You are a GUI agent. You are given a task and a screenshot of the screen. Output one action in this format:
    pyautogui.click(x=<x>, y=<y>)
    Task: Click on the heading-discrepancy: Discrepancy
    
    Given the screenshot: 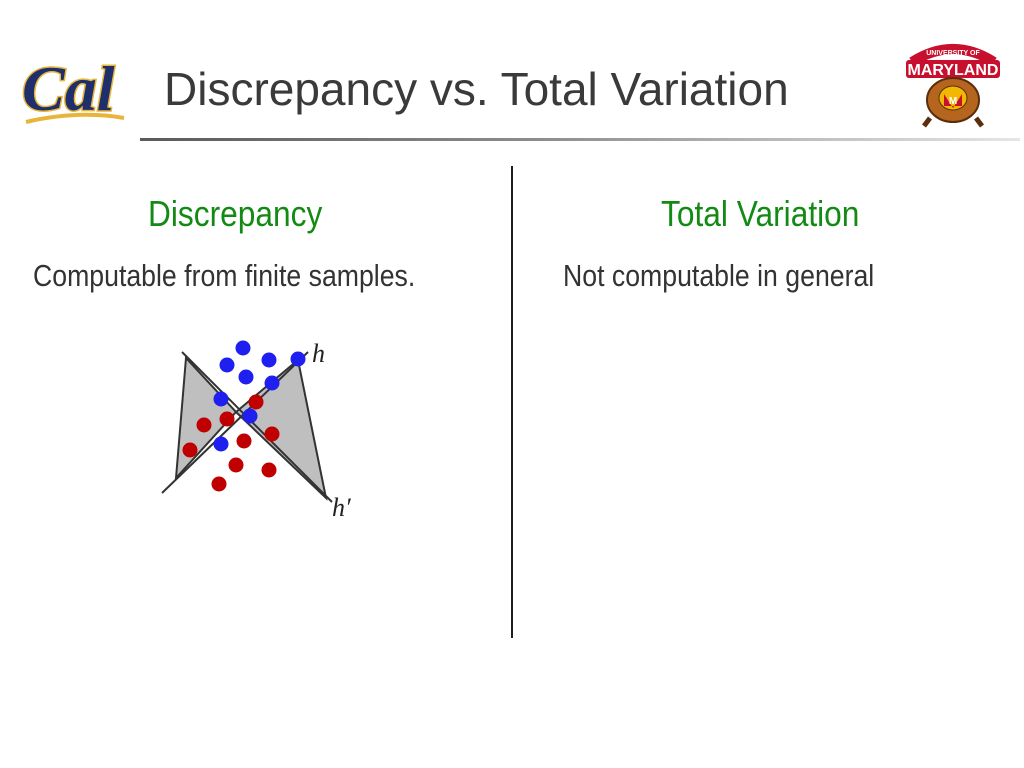 What is the action you would take?
    pyautogui.click(x=235, y=213)
    